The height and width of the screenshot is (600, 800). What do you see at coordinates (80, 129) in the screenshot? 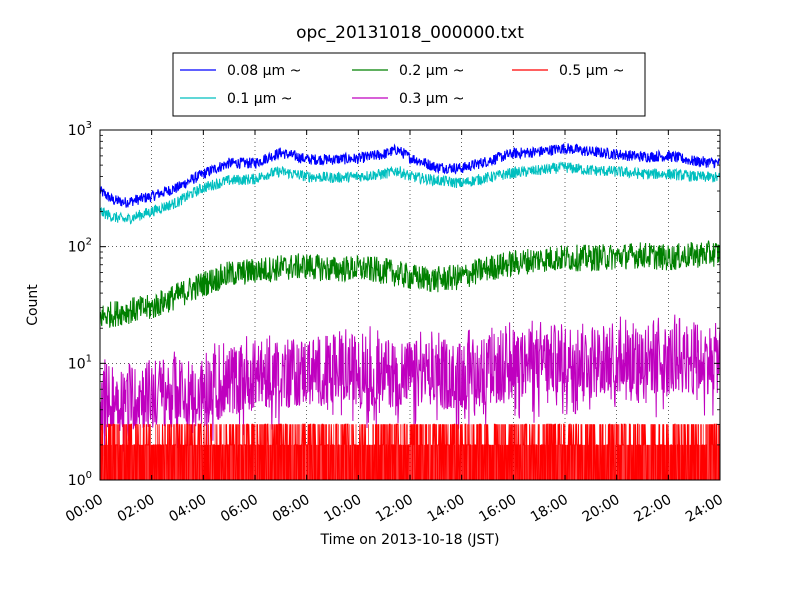
I see `y-tick-label: 10³` at bounding box center [80, 129].